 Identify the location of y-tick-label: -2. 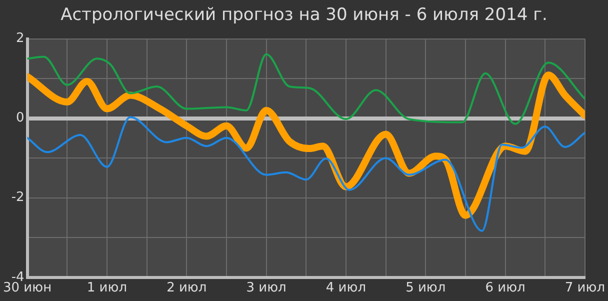
(17, 198).